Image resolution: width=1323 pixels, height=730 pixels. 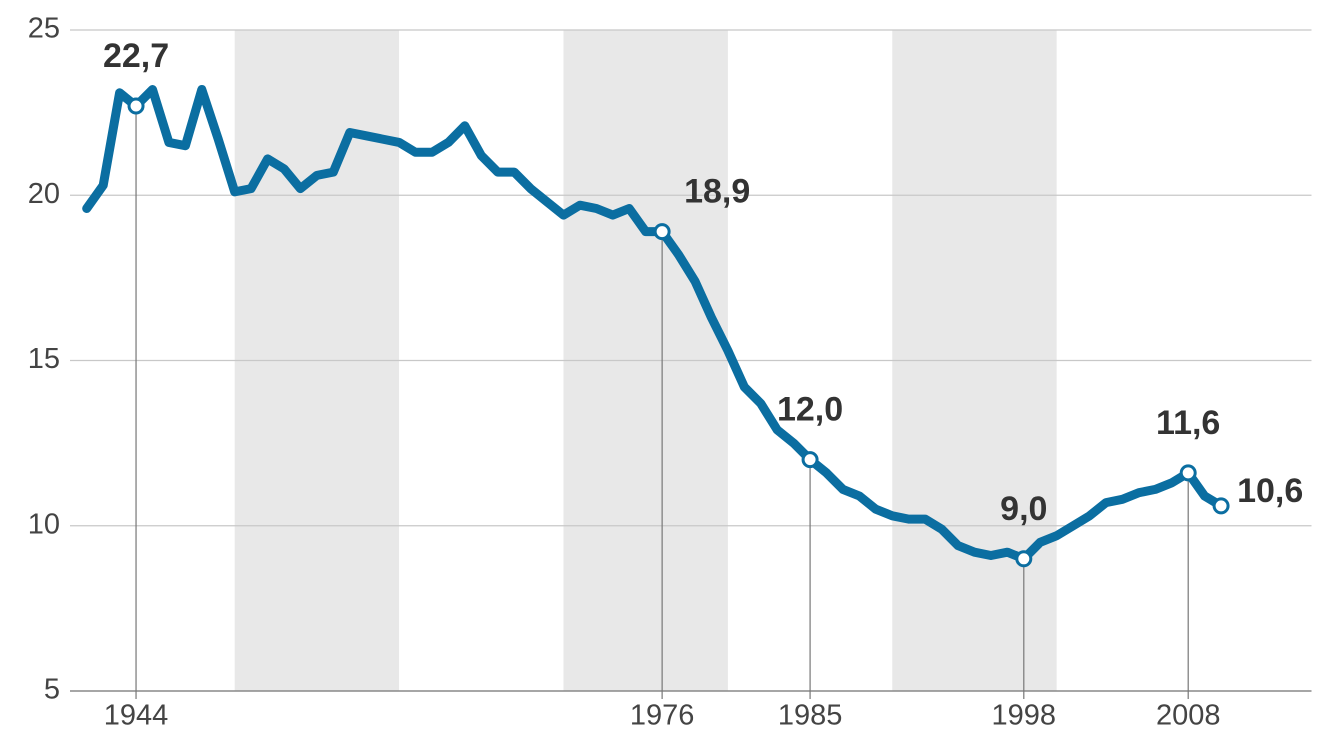 What do you see at coordinates (1188, 423) in the screenshot?
I see `value-label: 11,6` at bounding box center [1188, 423].